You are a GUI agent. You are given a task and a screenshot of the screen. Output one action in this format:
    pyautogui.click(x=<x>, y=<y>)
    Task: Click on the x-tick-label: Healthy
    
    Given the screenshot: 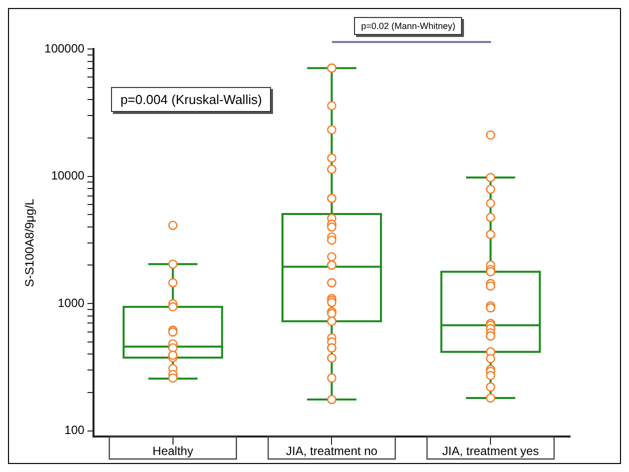 What is the action you would take?
    pyautogui.click(x=173, y=451)
    